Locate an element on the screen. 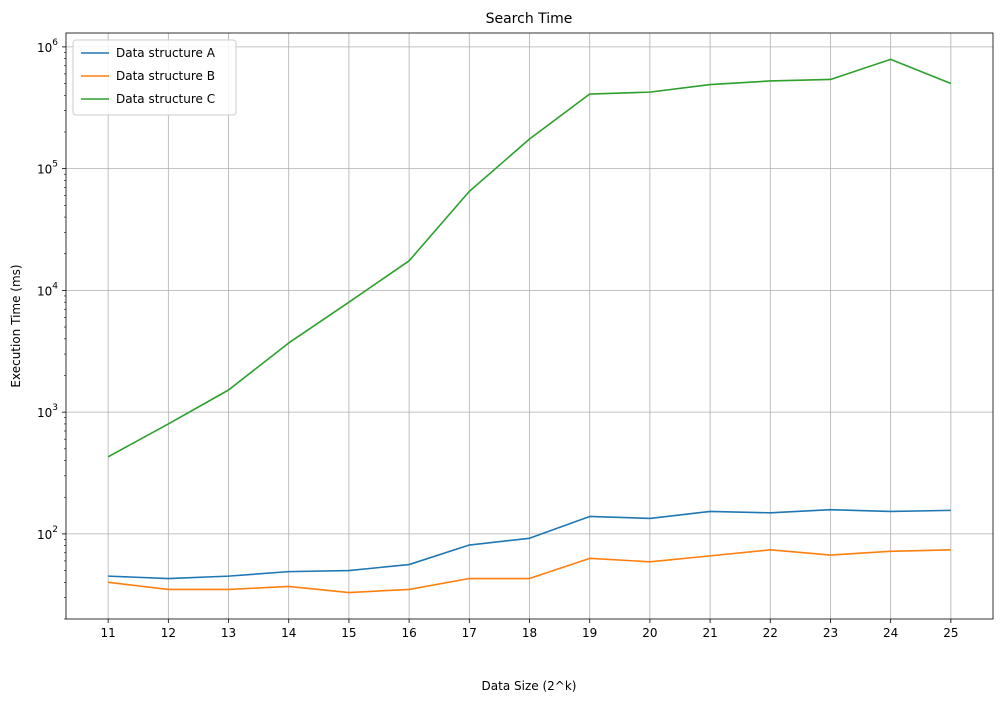 Image resolution: width=1004 pixels, height=701 pixels. x-tick-label: 17 is located at coordinates (469, 633).